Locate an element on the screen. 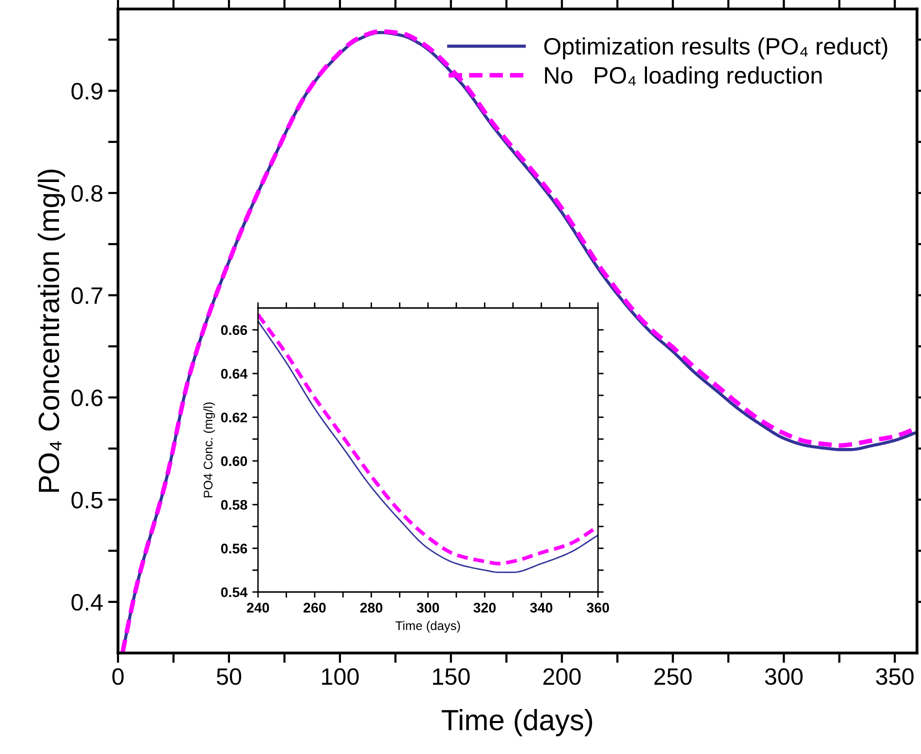  legend-label: Optimization results (PO₄ reduct) is located at coordinates (716, 48).